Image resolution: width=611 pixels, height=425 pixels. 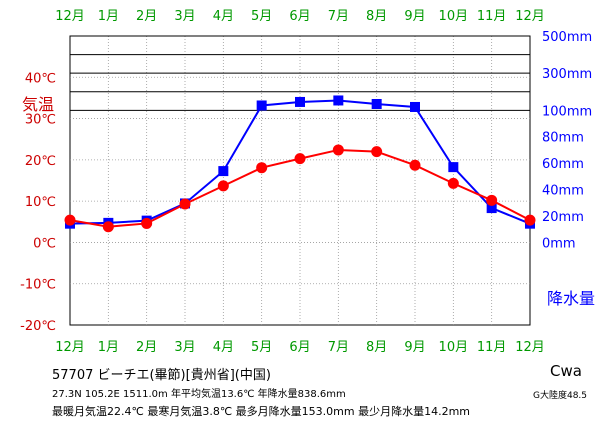 I want to click on precipitation-tick-label: 100mm, so click(x=567, y=111).